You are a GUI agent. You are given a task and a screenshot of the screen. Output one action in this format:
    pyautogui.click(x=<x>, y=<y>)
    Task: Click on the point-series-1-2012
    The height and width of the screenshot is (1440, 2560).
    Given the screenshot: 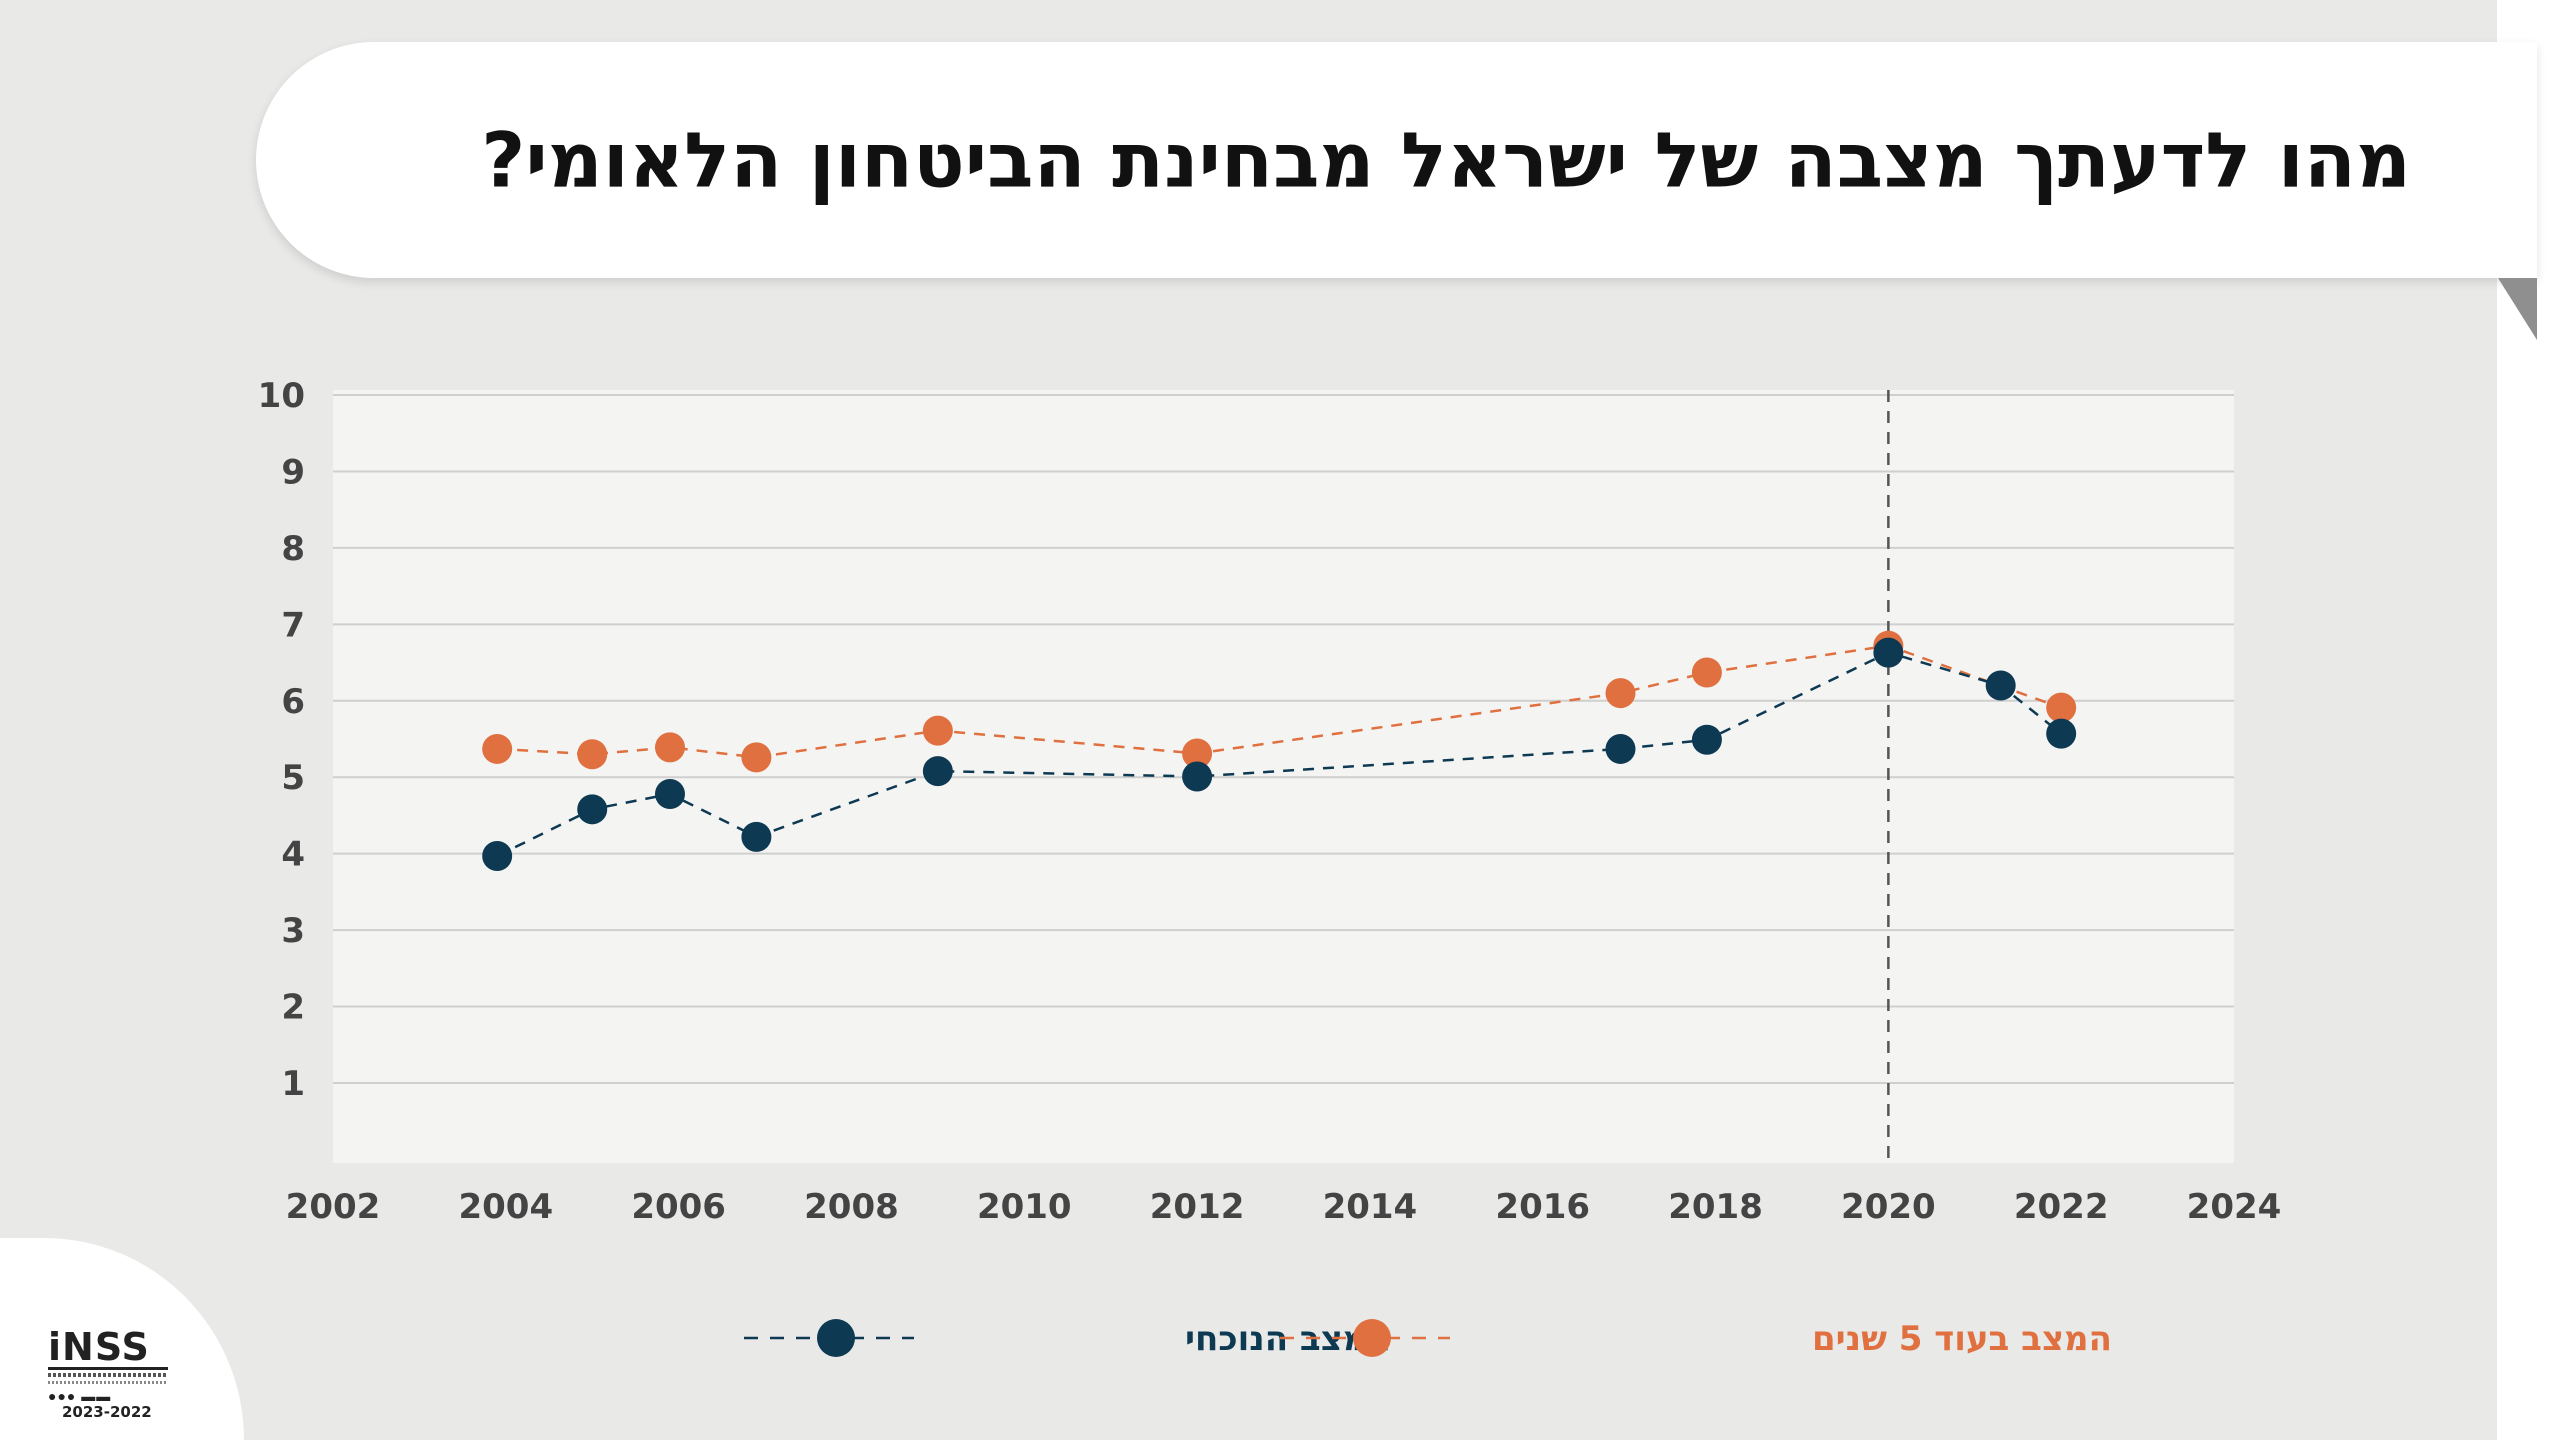 What is the action you would take?
    pyautogui.click(x=1197, y=753)
    